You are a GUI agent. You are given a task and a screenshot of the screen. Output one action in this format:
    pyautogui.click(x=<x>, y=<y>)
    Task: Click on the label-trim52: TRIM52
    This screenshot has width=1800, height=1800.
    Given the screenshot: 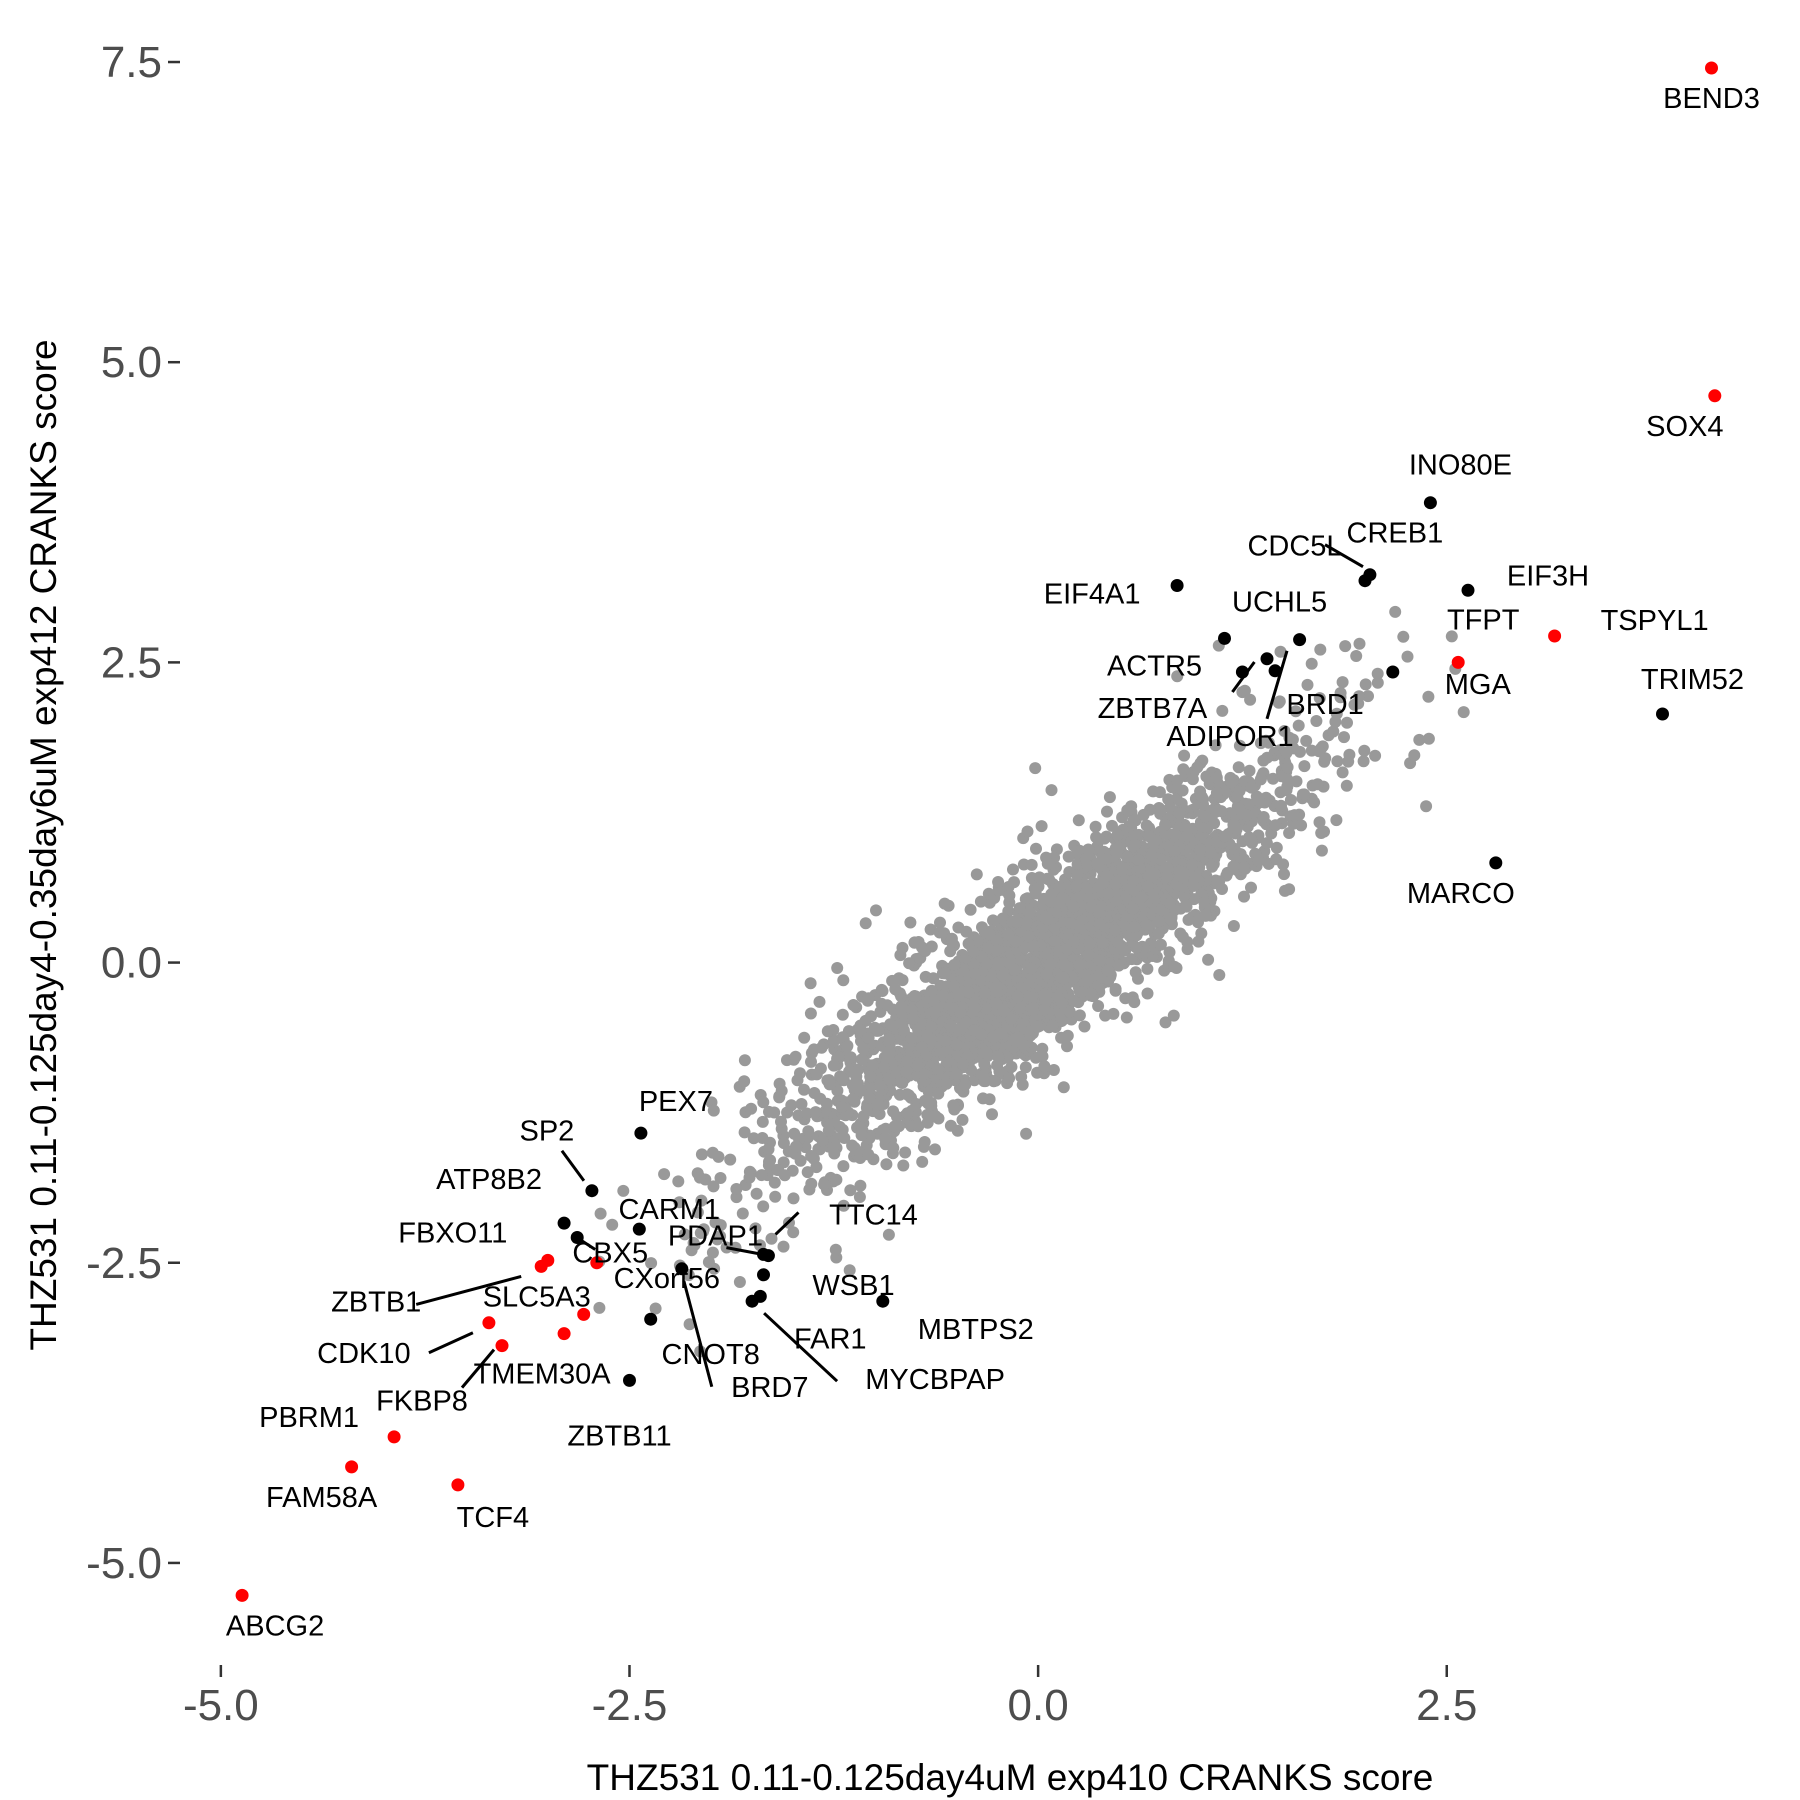 What is the action you would take?
    pyautogui.click(x=1692, y=680)
    